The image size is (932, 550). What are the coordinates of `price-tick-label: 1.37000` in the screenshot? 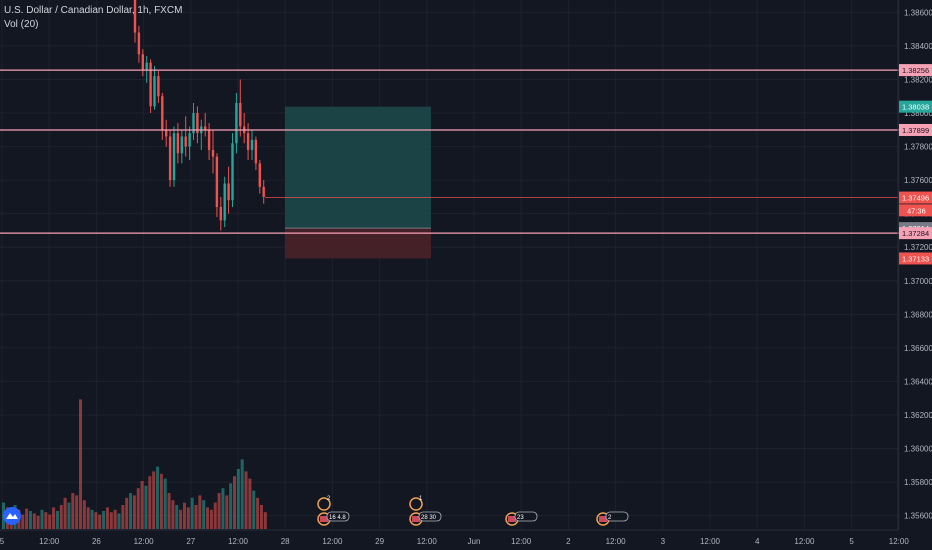 It's located at (918, 281).